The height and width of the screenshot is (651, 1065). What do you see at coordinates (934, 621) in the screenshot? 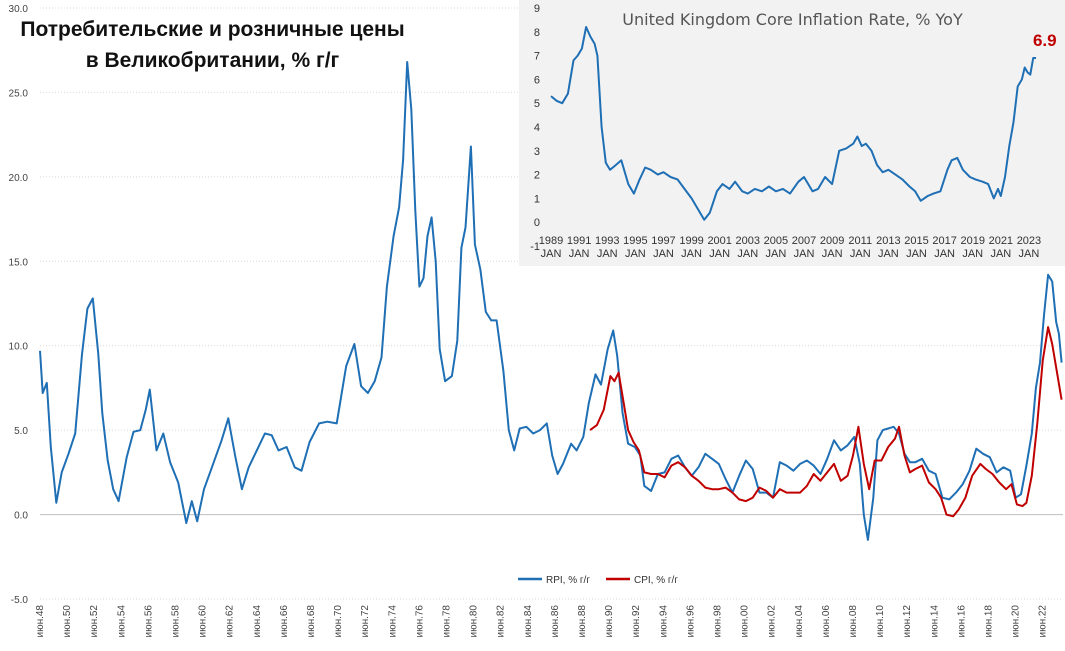
I see `x-tick-label: июн.14` at bounding box center [934, 621].